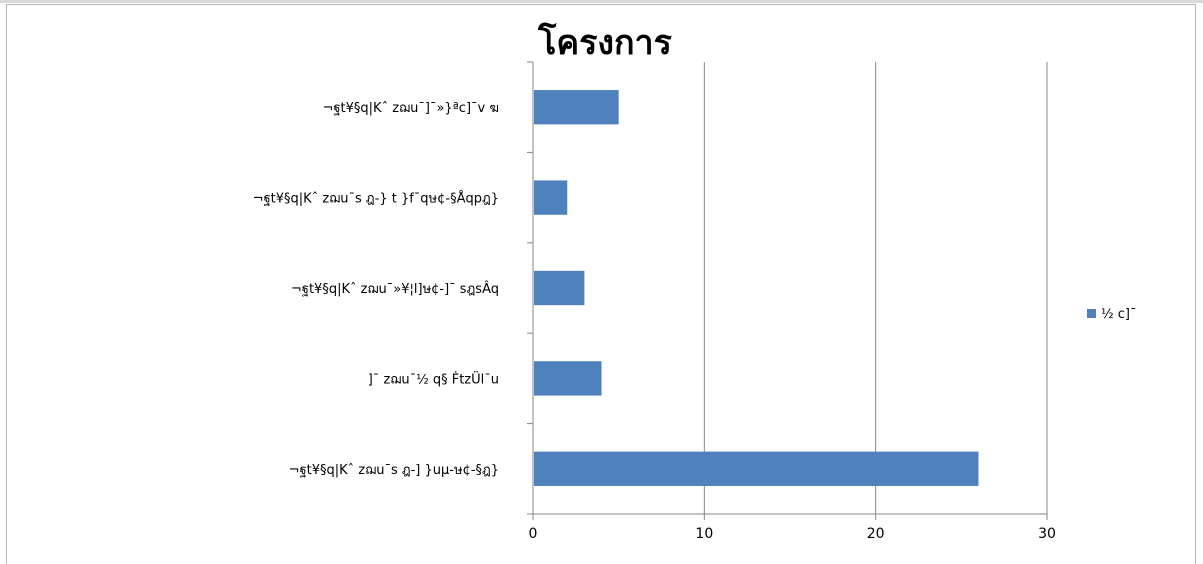  I want to click on x-tick-label: 30, so click(1047, 534).